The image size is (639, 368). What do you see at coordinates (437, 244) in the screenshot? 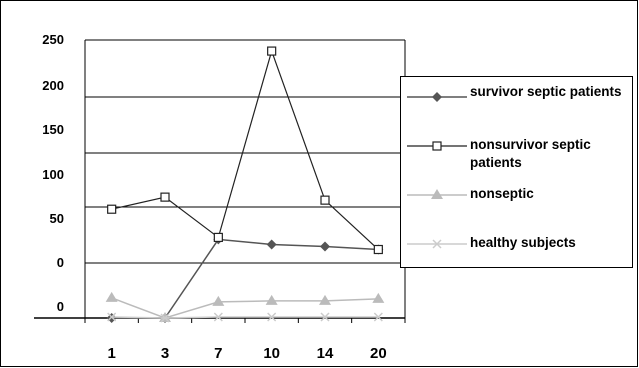
I see `legend-swatch-x-icon` at bounding box center [437, 244].